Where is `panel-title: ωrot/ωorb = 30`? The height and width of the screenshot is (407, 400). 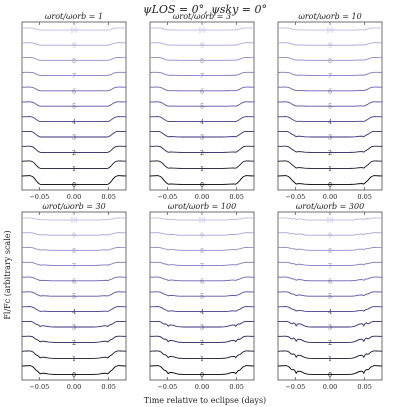 panel-title: ωrot/ωorb = 30 is located at coordinates (73, 206).